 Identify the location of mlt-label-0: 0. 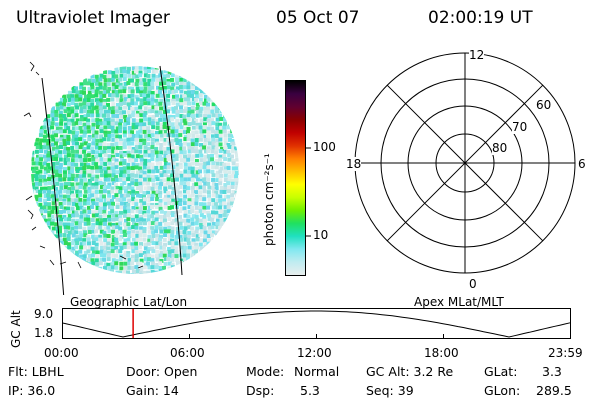
(473, 284).